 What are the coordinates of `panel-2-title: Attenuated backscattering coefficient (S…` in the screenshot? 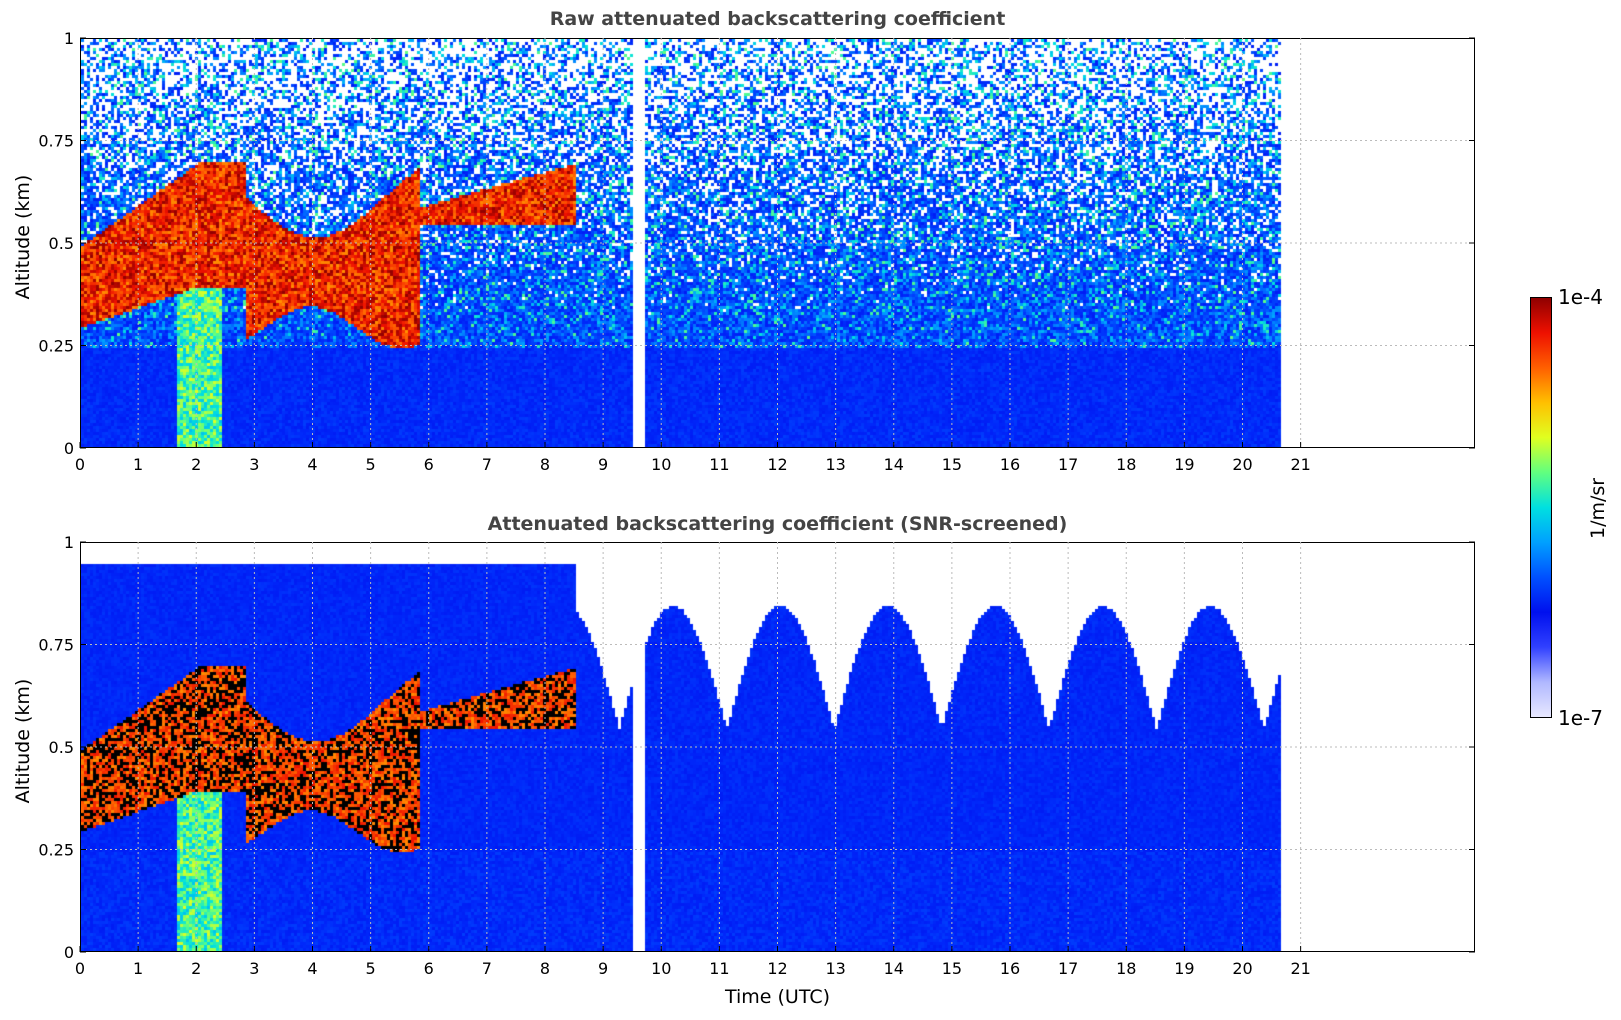 It's located at (777, 524).